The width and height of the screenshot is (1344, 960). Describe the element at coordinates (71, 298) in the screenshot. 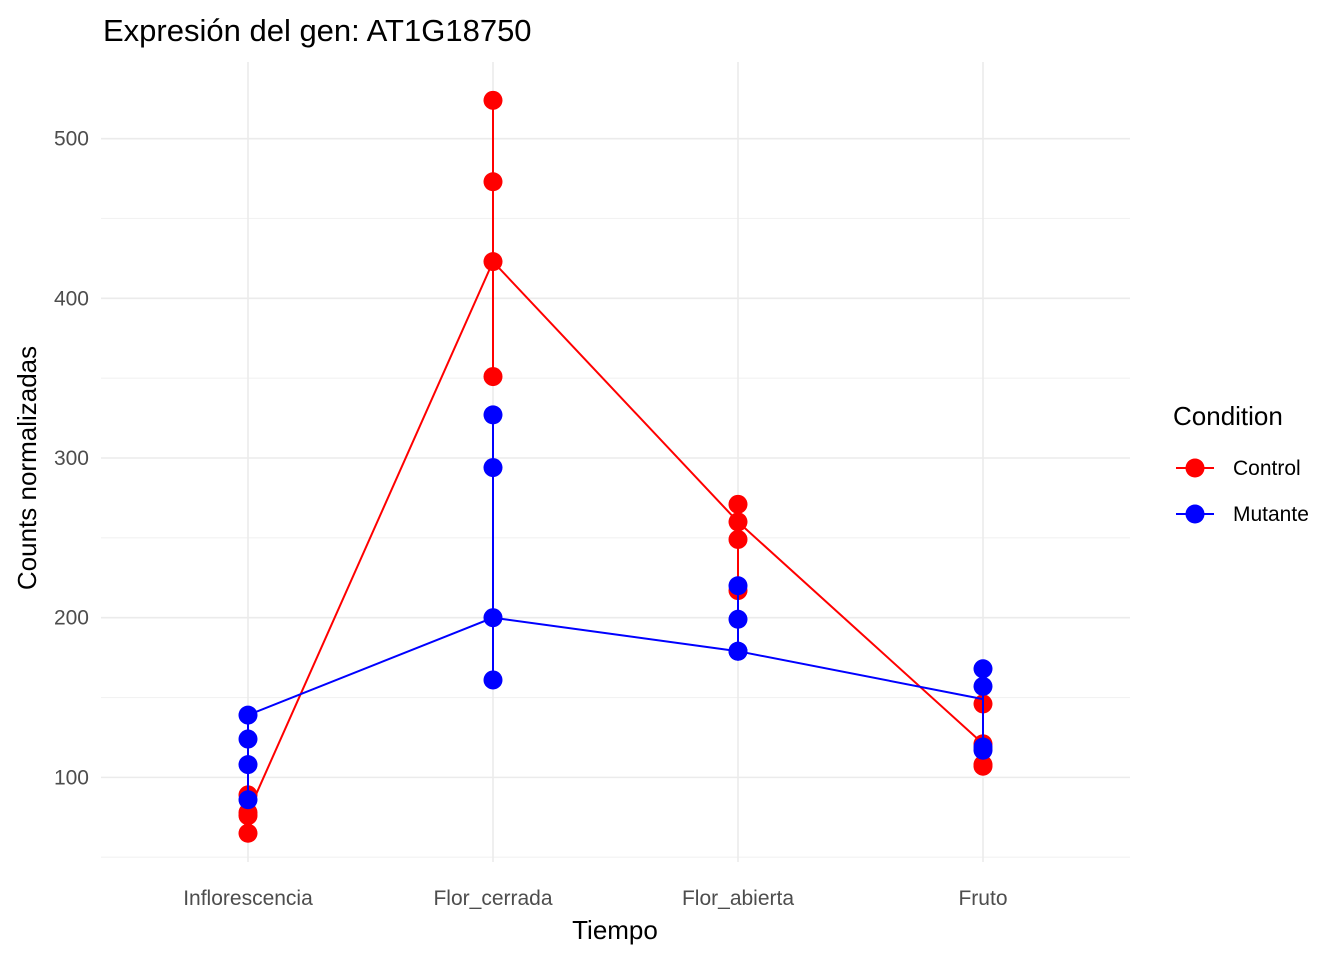

I see `y-tick-label: 400` at that location.